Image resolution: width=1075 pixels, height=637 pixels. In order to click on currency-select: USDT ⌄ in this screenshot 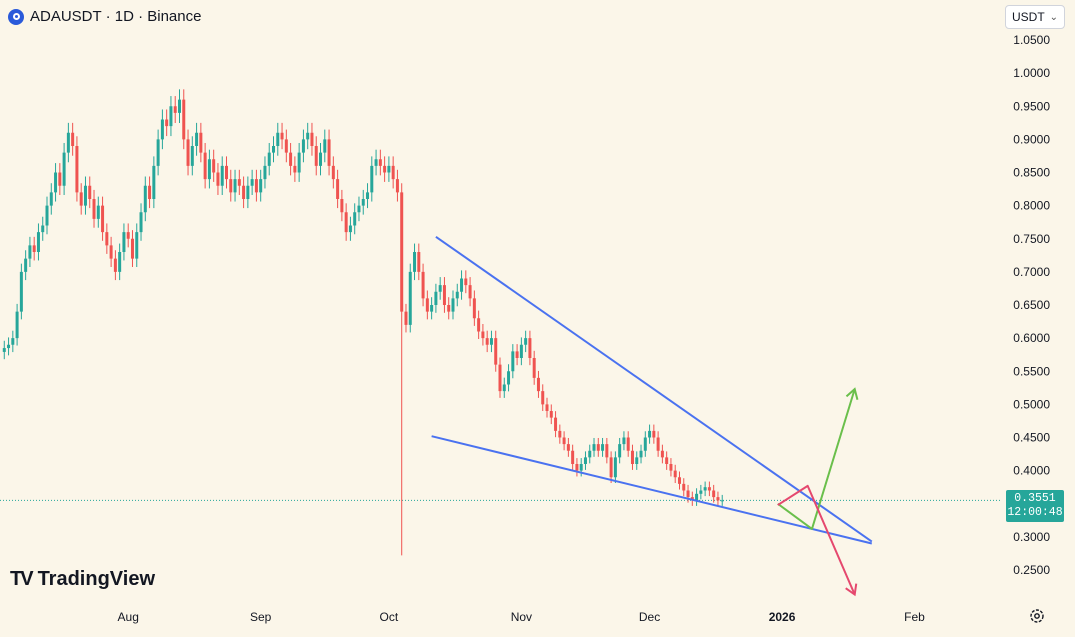, I will do `click(1035, 17)`.